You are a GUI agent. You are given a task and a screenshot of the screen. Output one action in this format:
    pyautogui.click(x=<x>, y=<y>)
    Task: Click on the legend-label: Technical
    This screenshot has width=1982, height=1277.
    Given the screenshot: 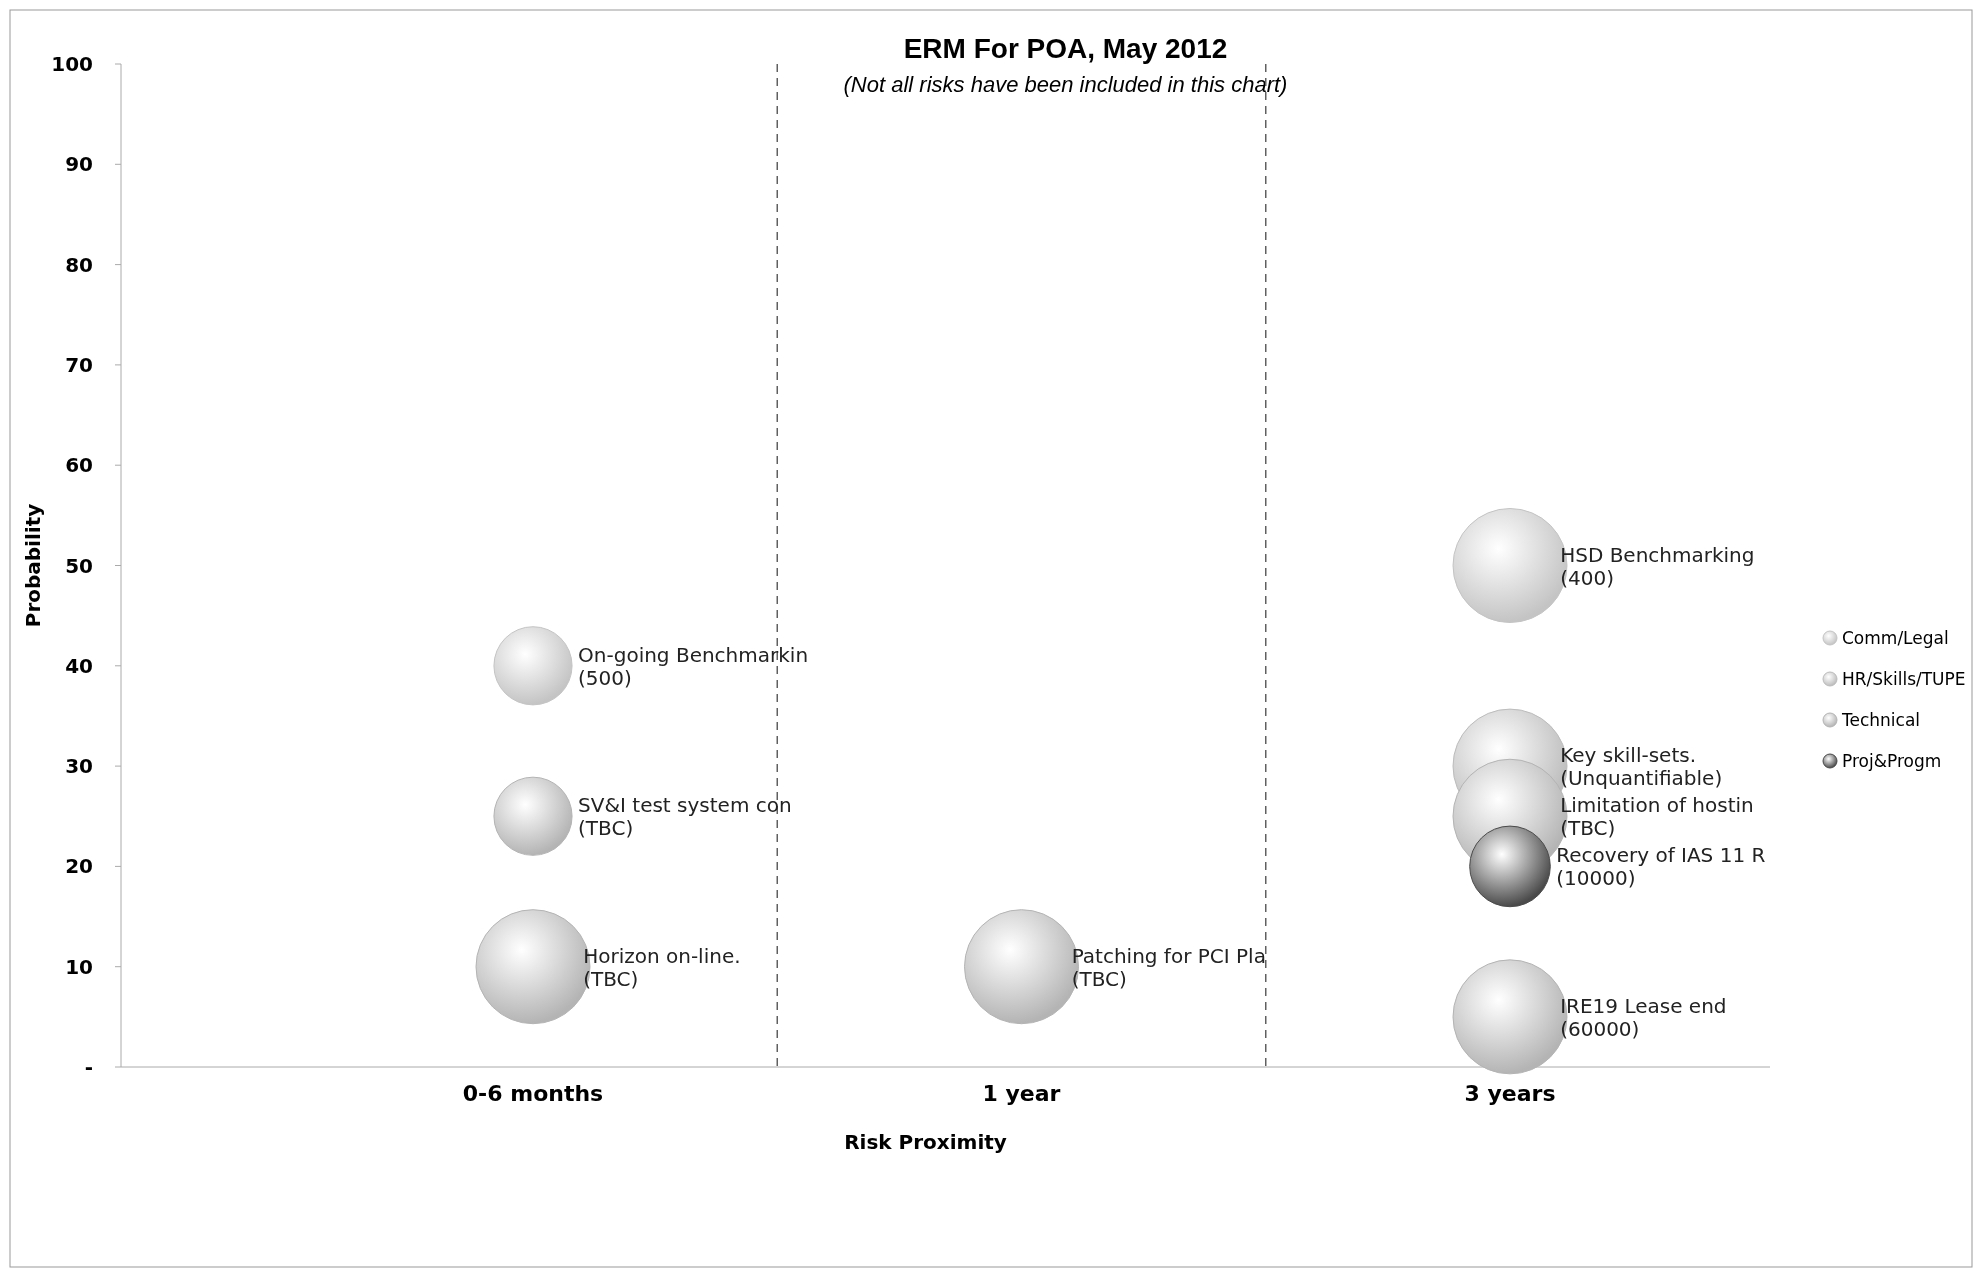 What is the action you would take?
    pyautogui.click(x=1881, y=720)
    